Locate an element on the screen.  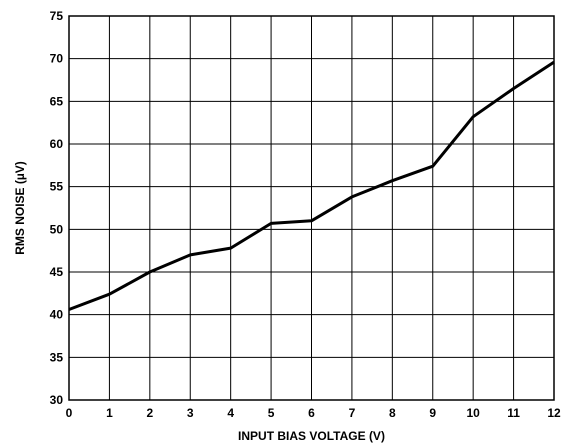
y-tick-label: 60 is located at coordinates (57, 144).